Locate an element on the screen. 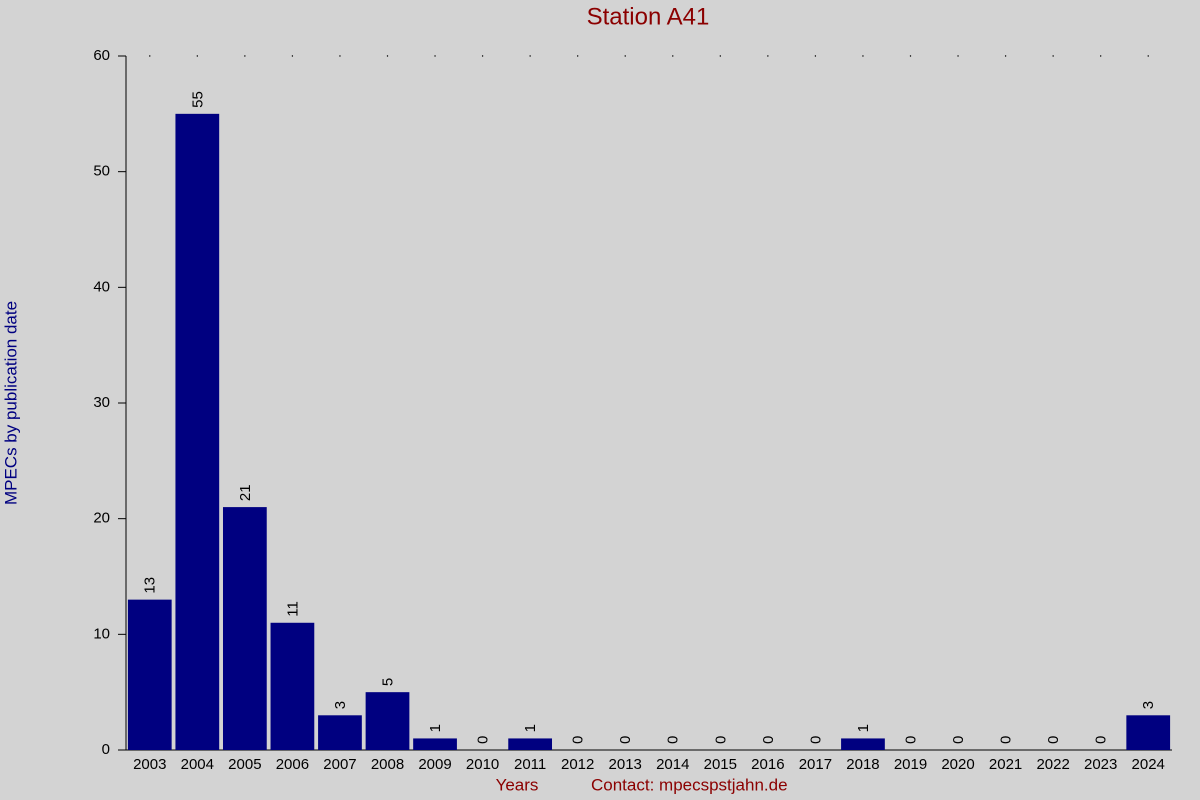  y-tick-label: 30 is located at coordinates (101, 402).